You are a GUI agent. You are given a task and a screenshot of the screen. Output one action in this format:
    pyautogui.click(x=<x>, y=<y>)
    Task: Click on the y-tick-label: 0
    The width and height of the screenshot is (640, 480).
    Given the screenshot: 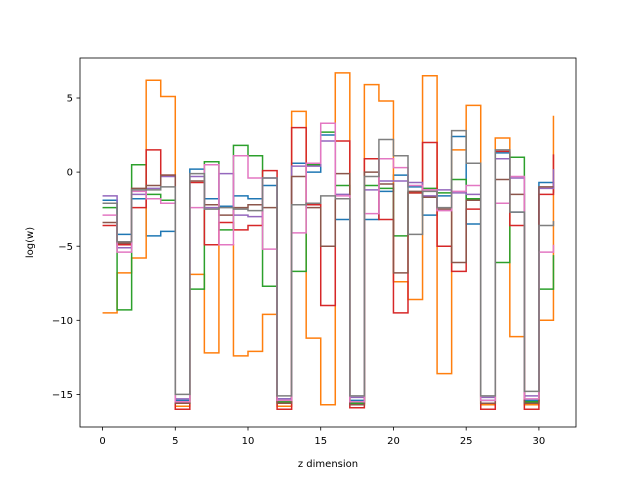 What is the action you would take?
    pyautogui.click(x=70, y=173)
    